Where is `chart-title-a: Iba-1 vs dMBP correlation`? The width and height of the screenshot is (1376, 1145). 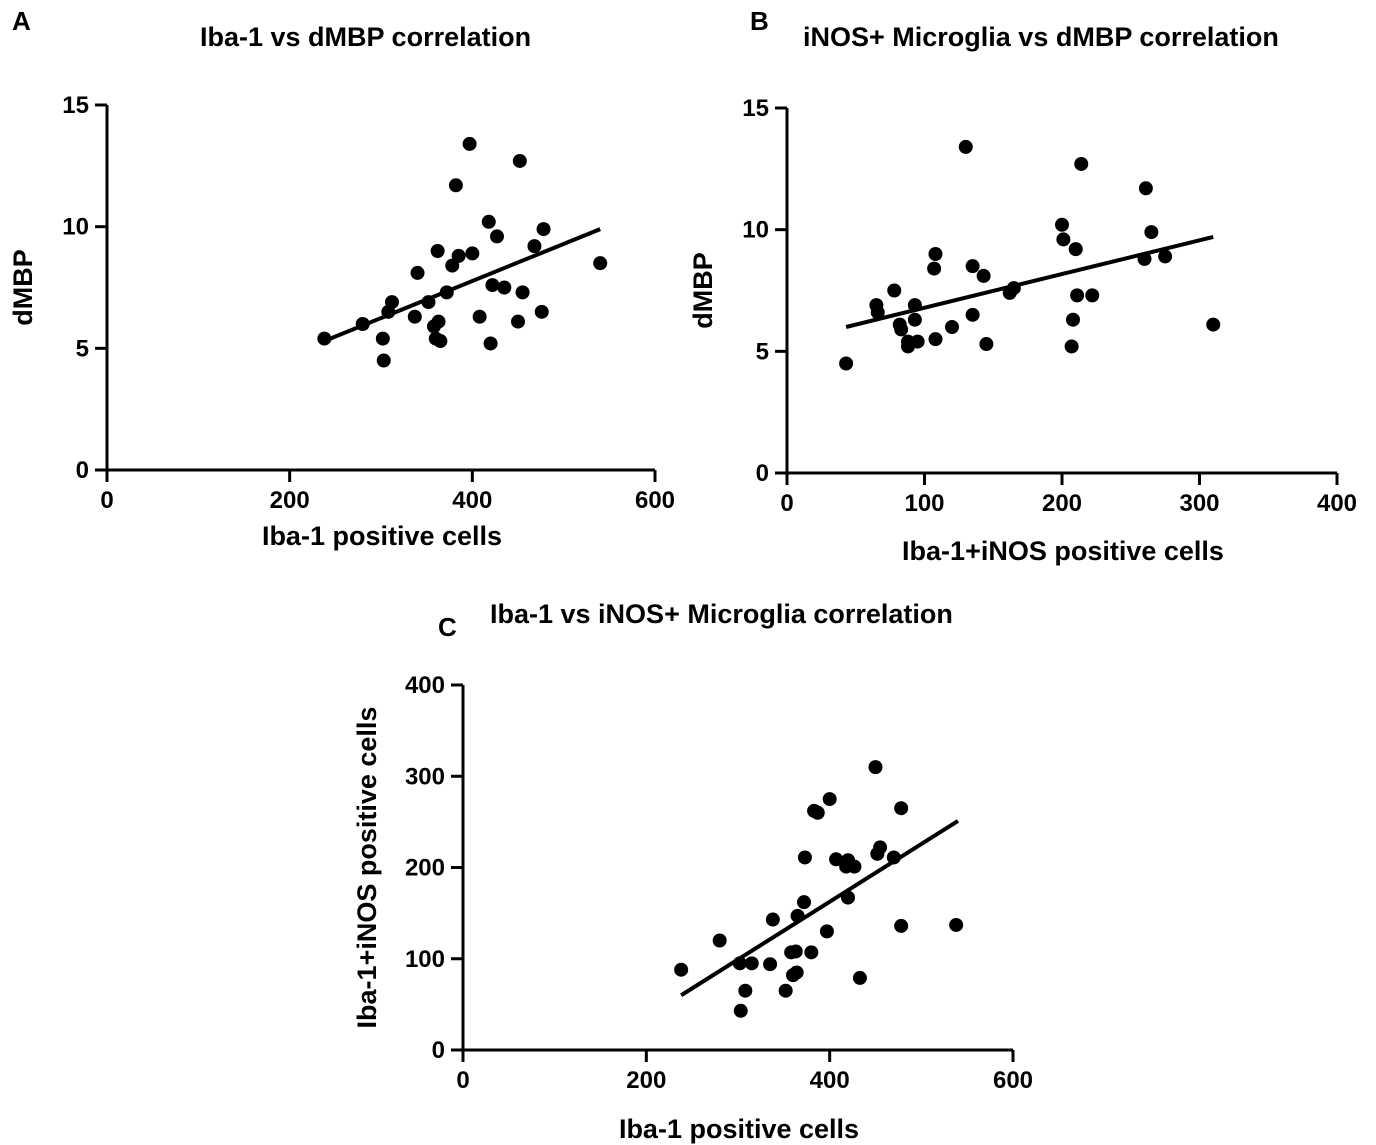
chart-title-a: Iba-1 vs dMBP correlation is located at coordinates (366, 37).